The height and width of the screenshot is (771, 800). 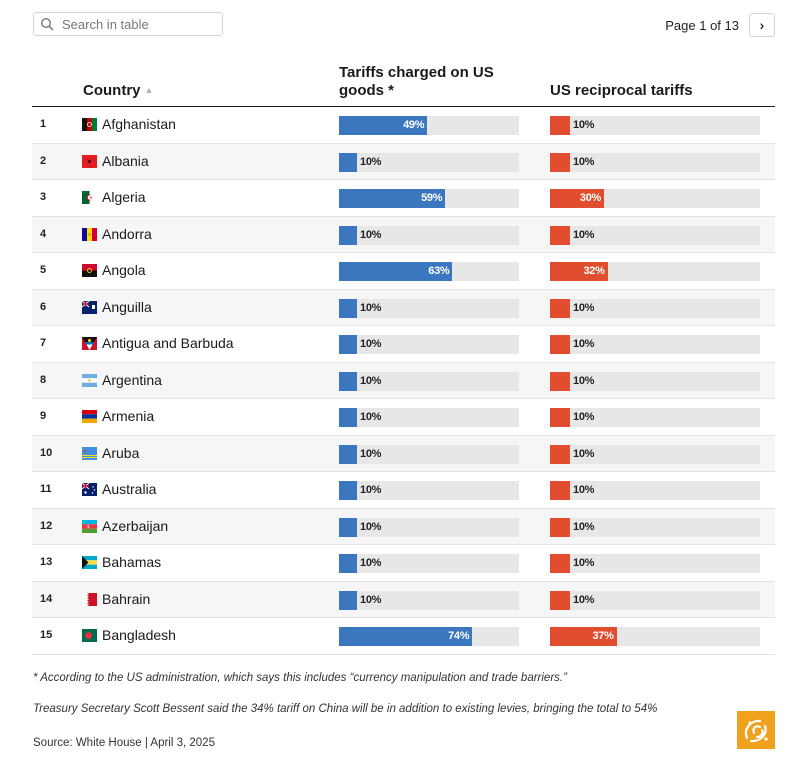 What do you see at coordinates (43, 124) in the screenshot?
I see `row-number: 1` at bounding box center [43, 124].